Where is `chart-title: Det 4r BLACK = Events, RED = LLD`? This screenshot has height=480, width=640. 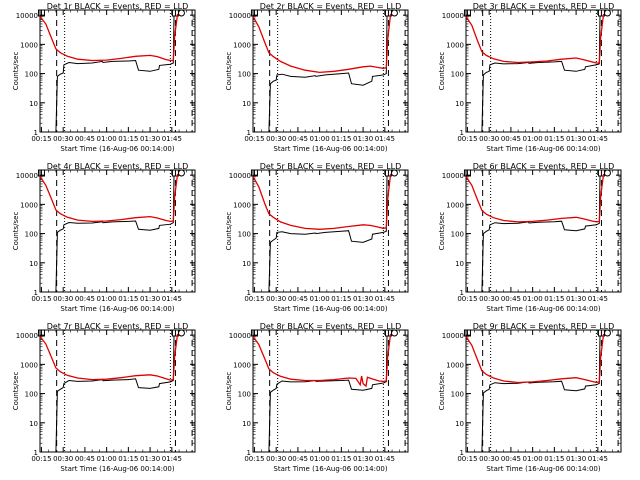
chart-title: Det 4r BLACK = Events, RED = LLD is located at coordinates (118, 166).